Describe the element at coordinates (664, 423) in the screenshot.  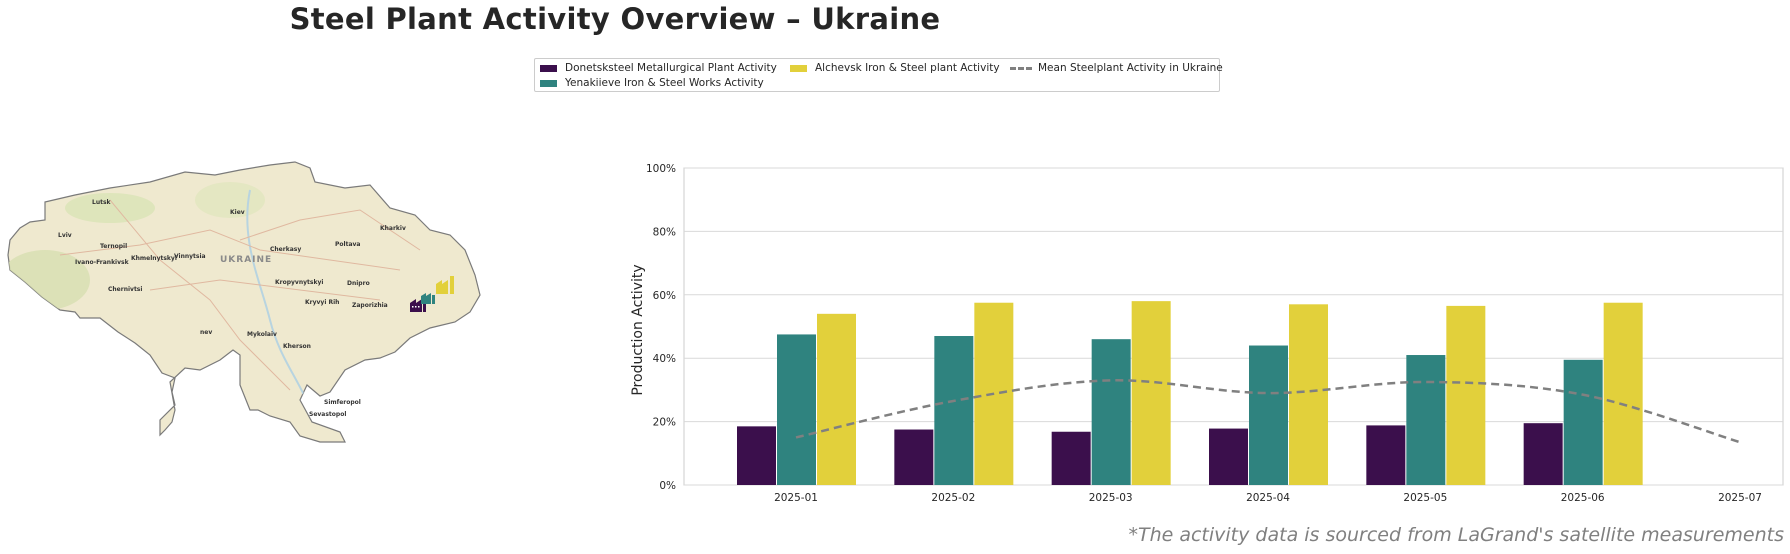
I see `y-tick-label: 20%` at that location.